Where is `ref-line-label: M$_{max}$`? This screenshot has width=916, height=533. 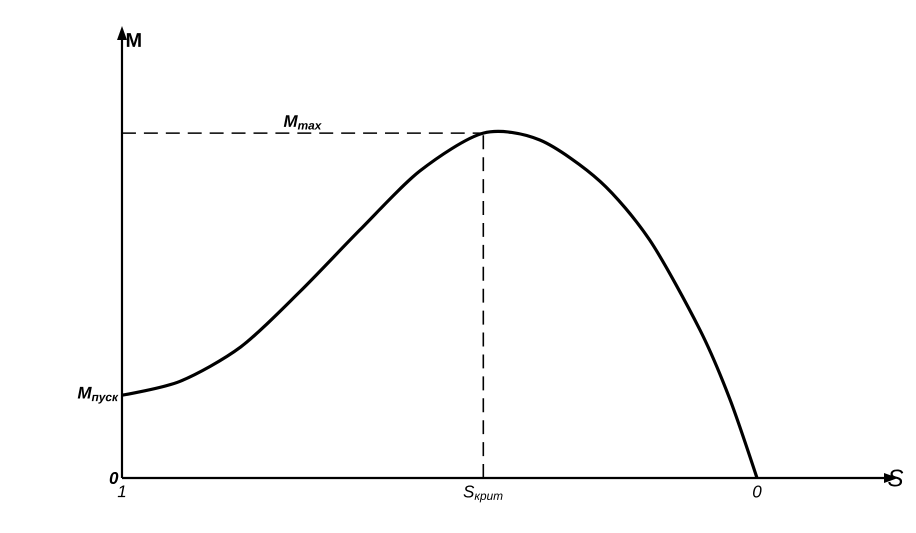 ref-line-label: M$_{max}$ is located at coordinates (303, 122).